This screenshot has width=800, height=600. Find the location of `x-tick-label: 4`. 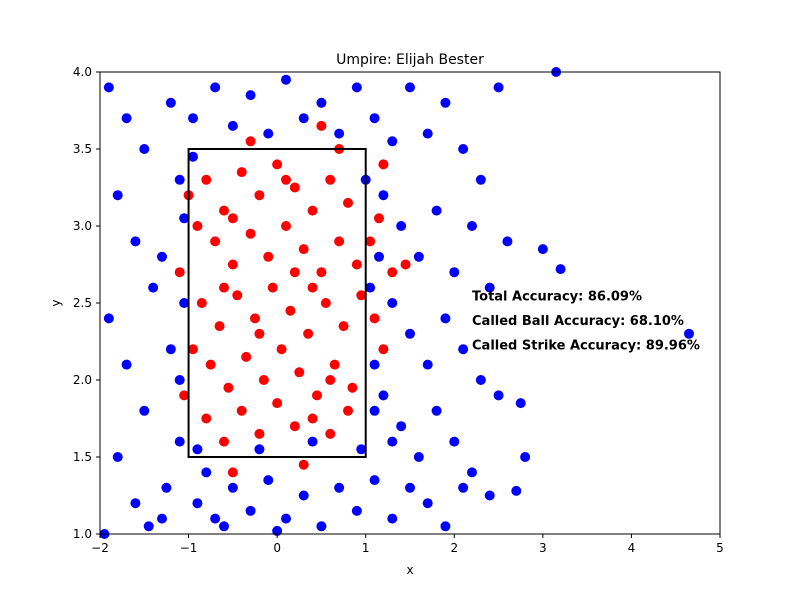

x-tick-label: 4 is located at coordinates (632, 548).